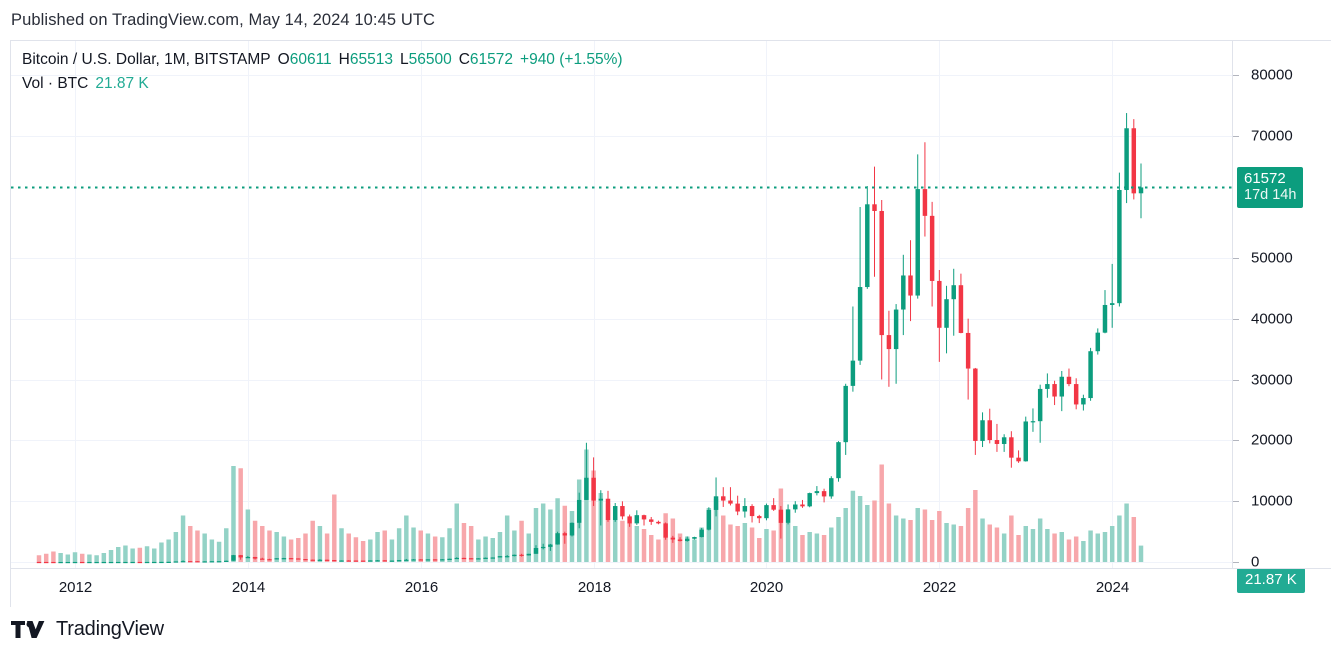  I want to click on time-axis-label: 2014, so click(248, 587).